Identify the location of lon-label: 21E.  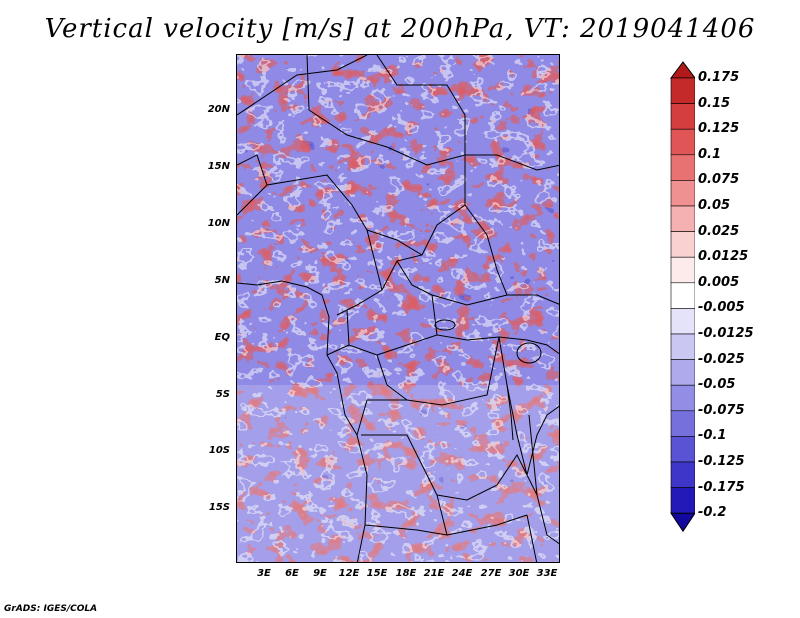
(434, 573).